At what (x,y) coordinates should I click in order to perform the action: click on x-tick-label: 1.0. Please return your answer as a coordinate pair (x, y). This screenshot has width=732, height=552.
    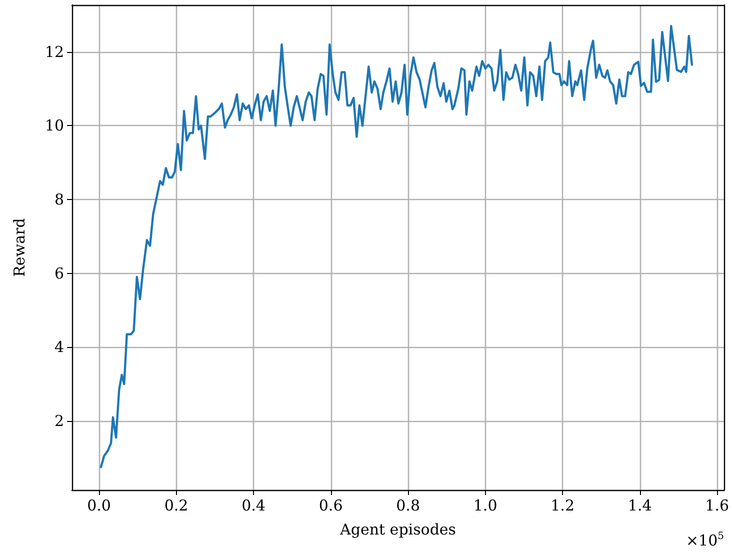
    Looking at the image, I should click on (485, 505).